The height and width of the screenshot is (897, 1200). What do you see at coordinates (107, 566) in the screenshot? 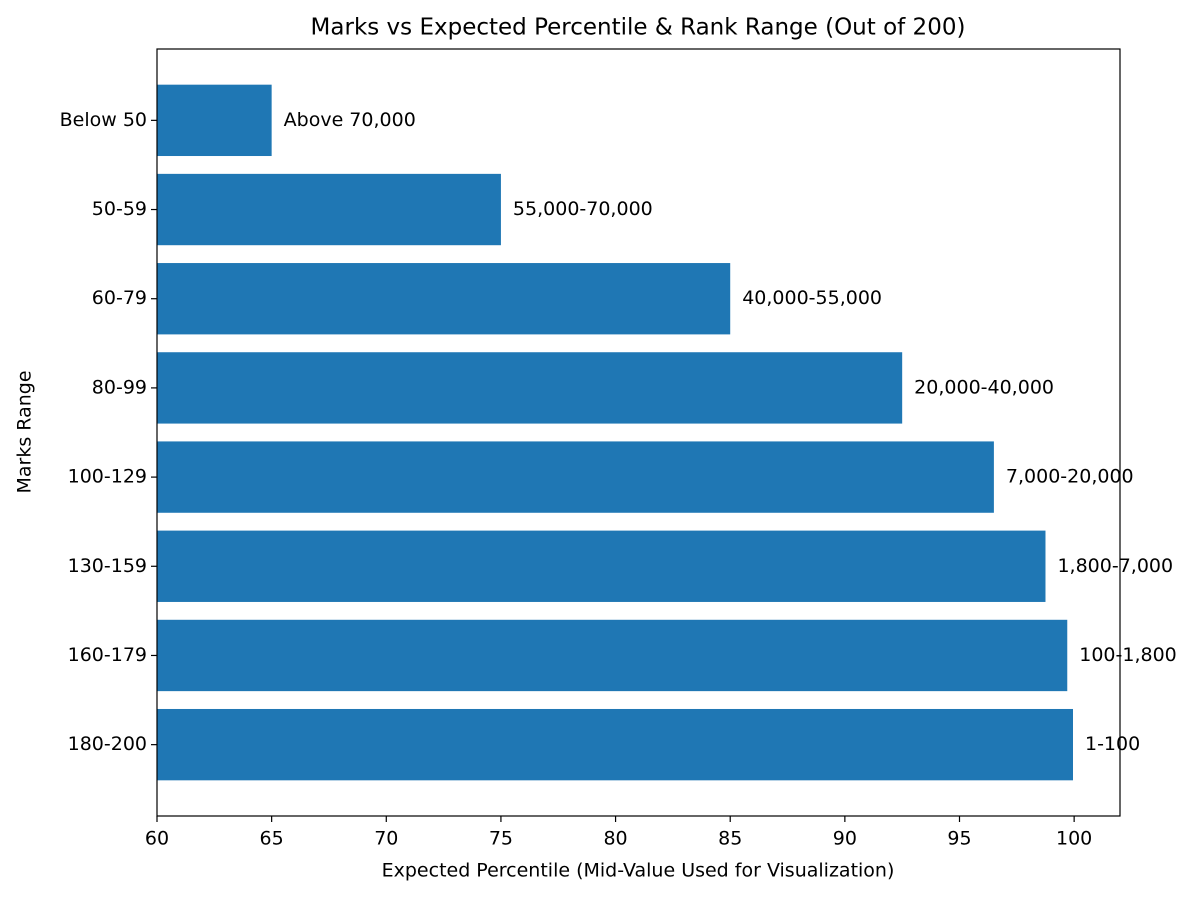
I see `y-tick-label: 130-159` at bounding box center [107, 566].